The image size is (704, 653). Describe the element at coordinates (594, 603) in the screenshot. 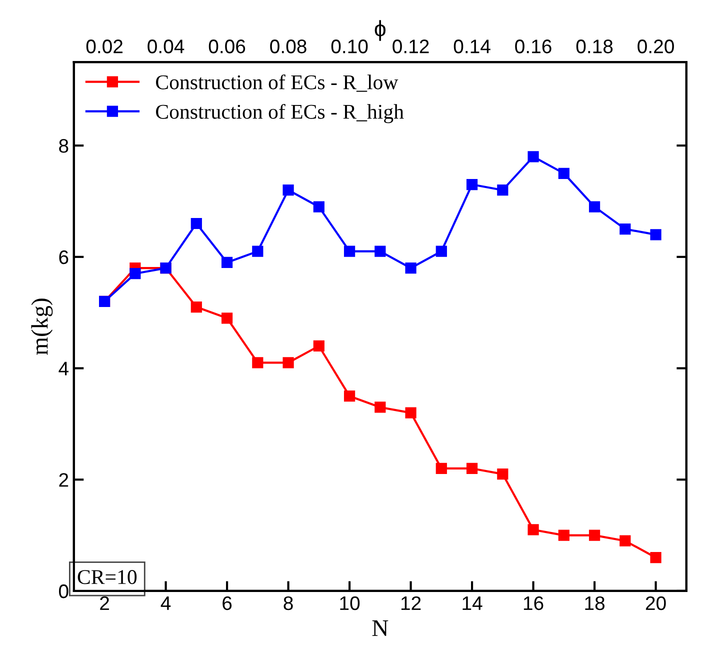

I see `x-tick-label: 18` at that location.